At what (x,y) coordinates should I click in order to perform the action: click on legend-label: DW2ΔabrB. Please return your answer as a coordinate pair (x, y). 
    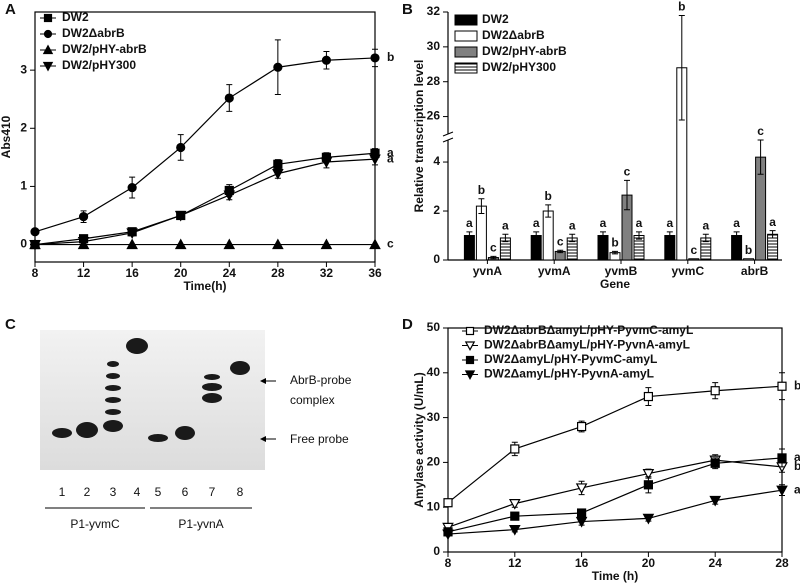
    Looking at the image, I should click on (513, 35).